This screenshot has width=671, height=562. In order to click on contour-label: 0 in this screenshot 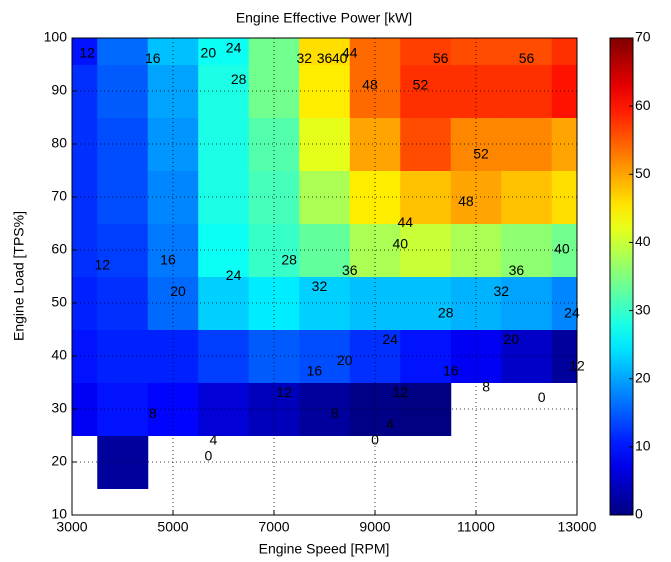, I will do `click(542, 397)`.